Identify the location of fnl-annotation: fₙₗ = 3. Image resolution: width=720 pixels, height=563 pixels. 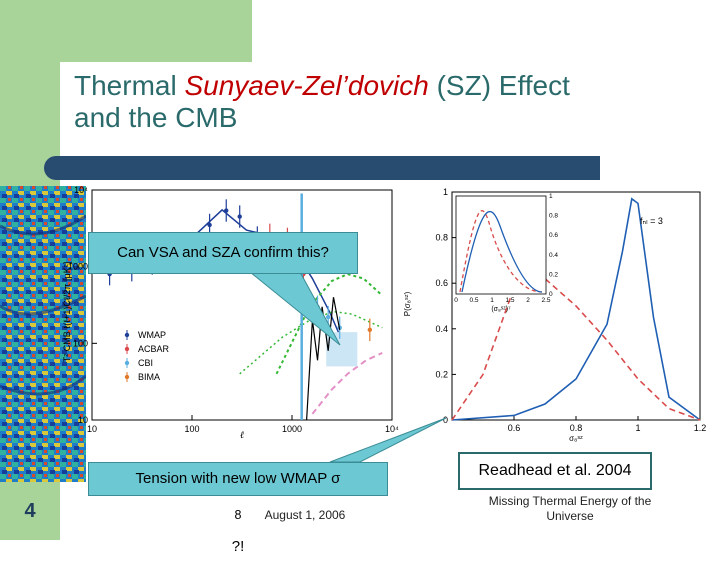
(651, 221).